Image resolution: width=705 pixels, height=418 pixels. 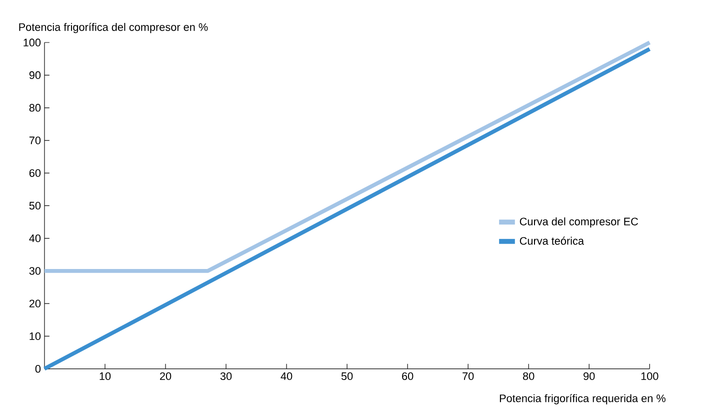 I want to click on y-tick-label: 90, so click(x=35, y=75).